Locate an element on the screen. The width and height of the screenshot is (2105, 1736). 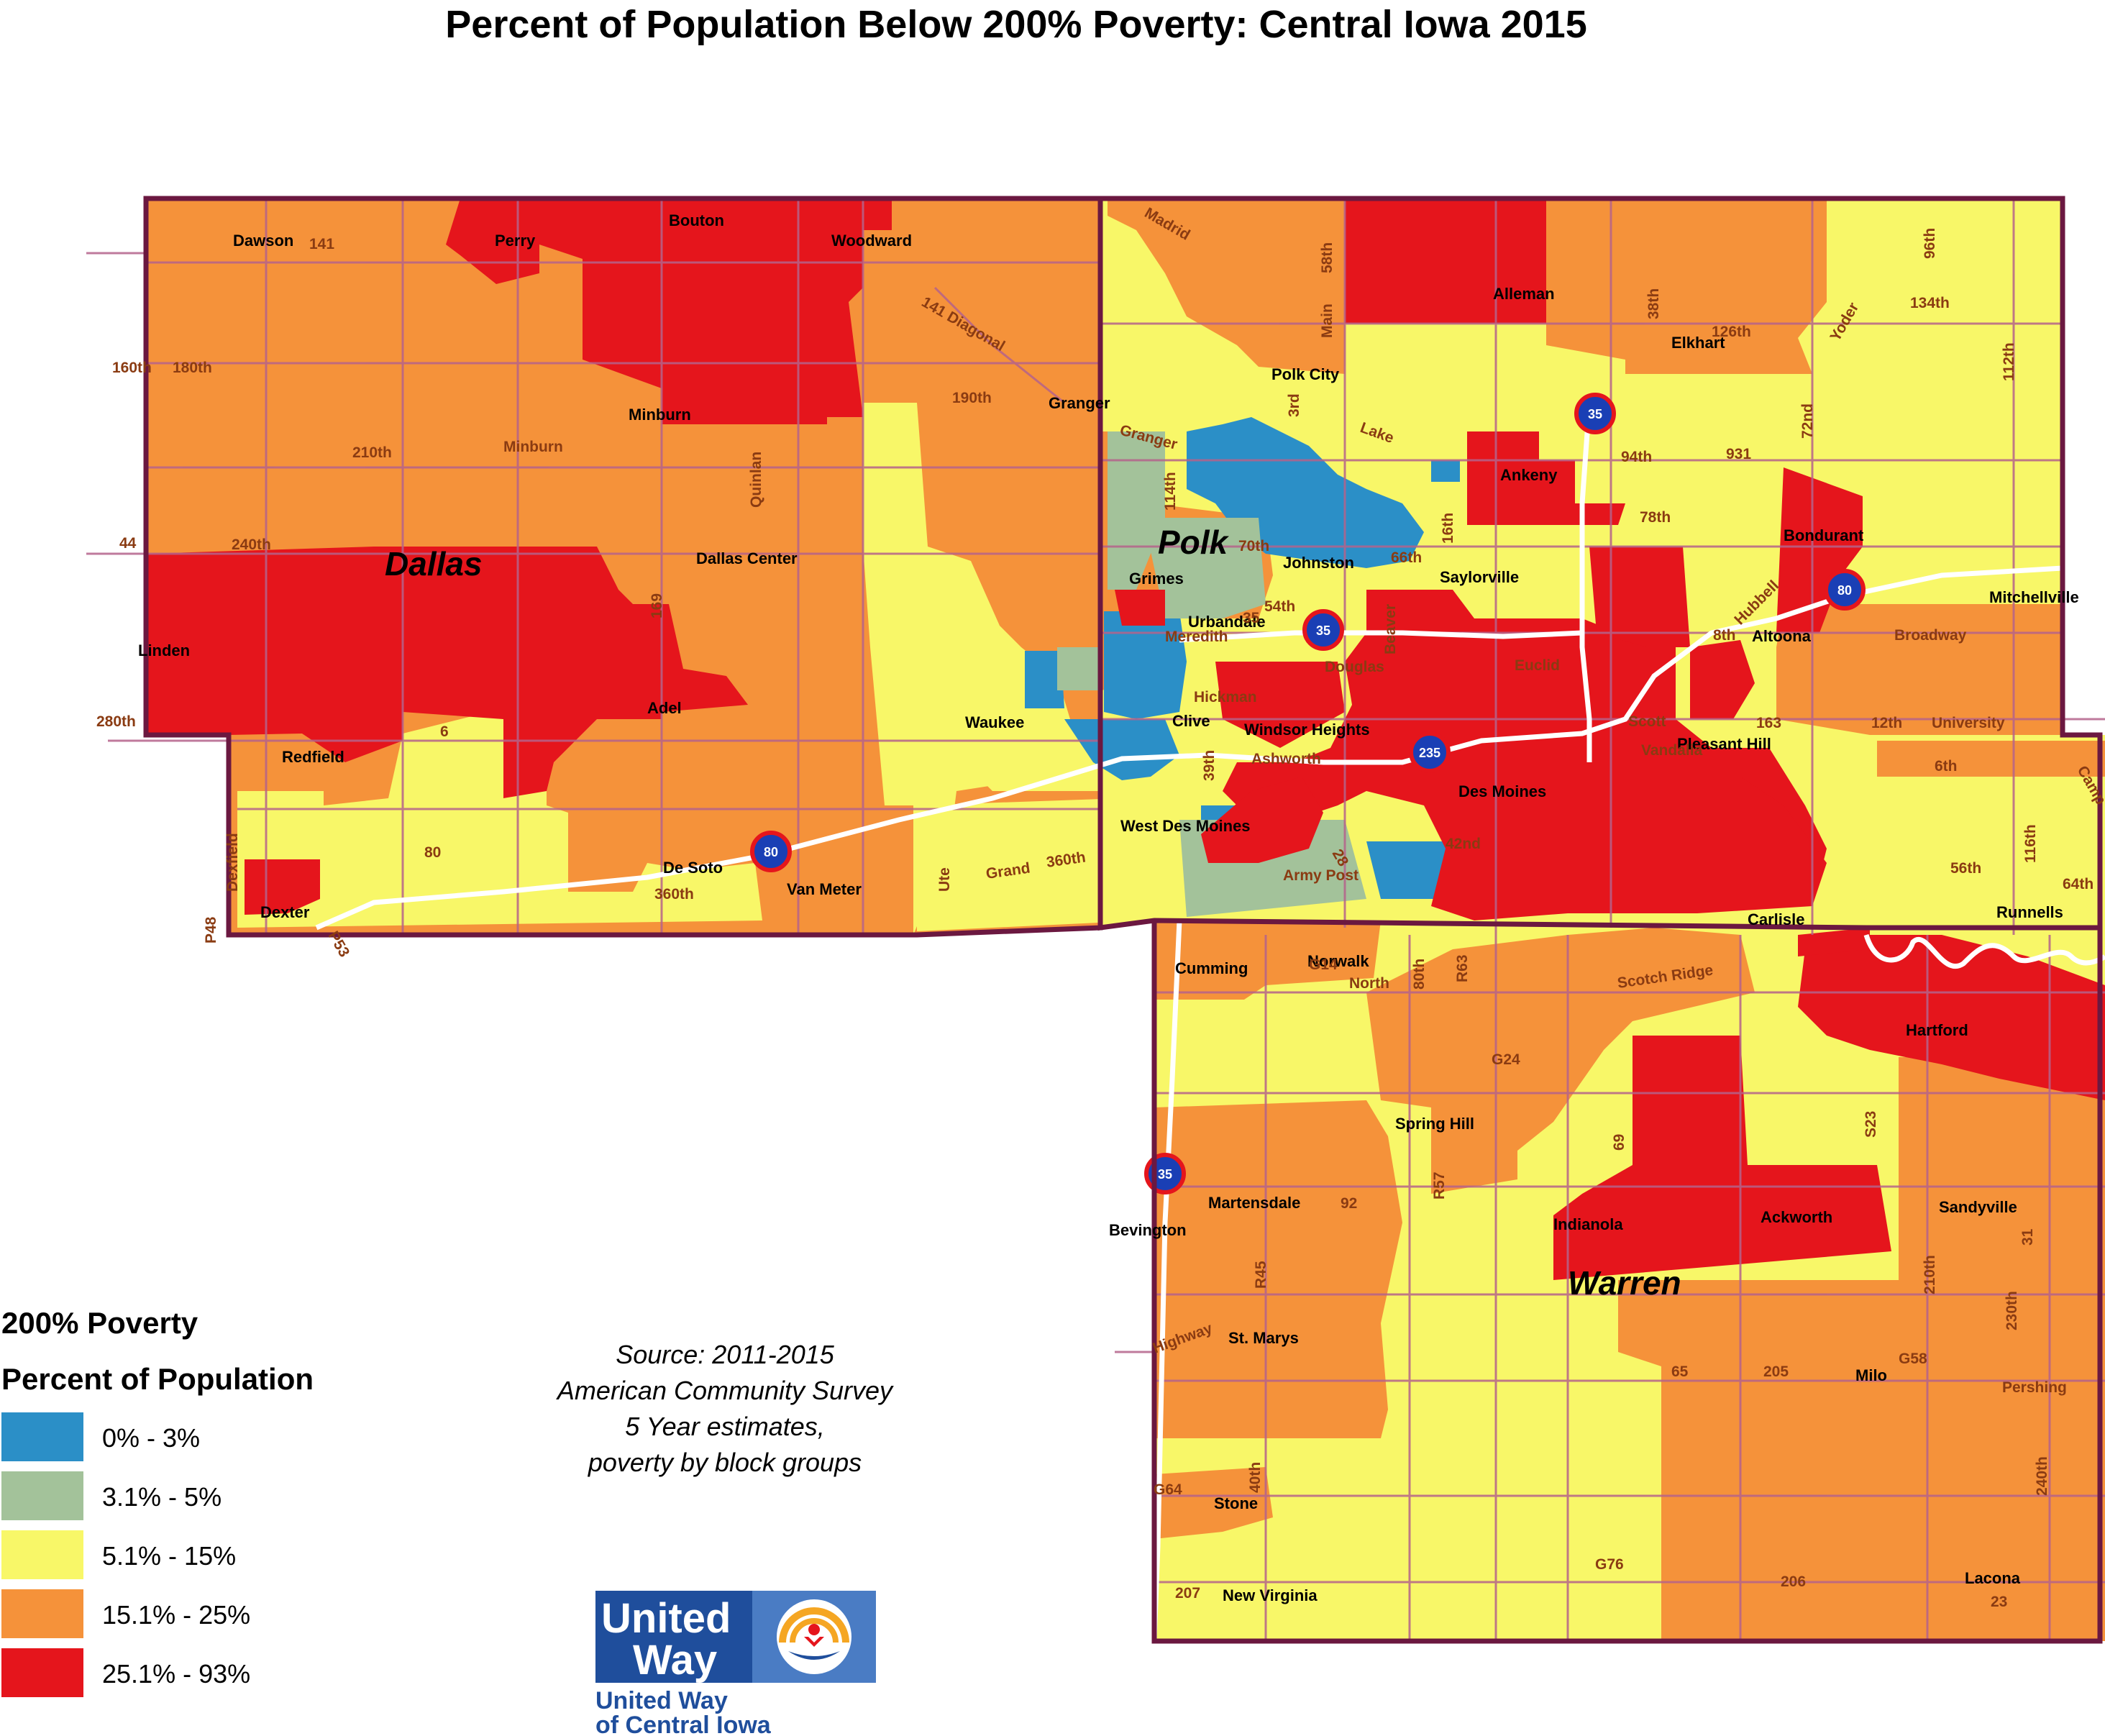
road-label: 78th is located at coordinates (1656, 517).